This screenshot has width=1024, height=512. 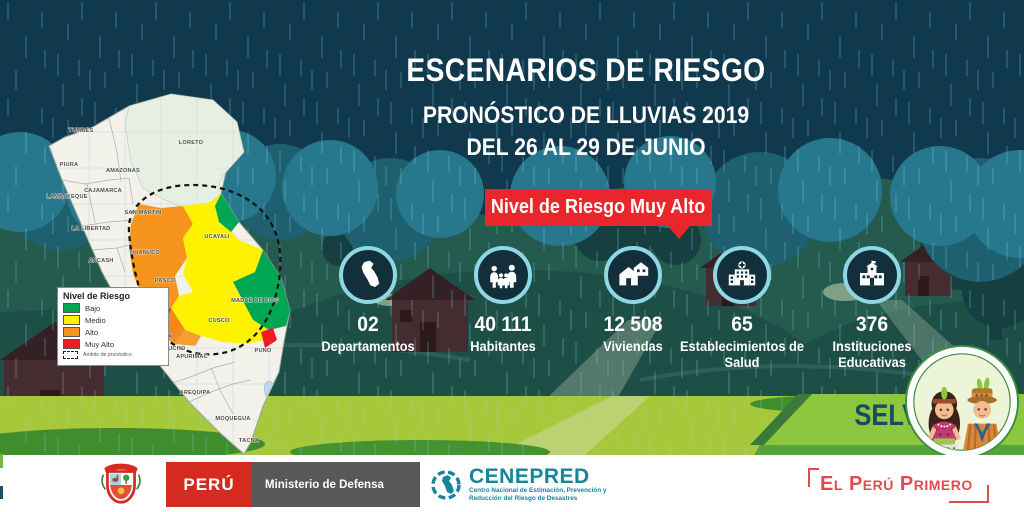 What do you see at coordinates (742, 308) in the screenshot?
I see `stat-establecimientos-salud: 65 Establecimientos de Salud` at bounding box center [742, 308].